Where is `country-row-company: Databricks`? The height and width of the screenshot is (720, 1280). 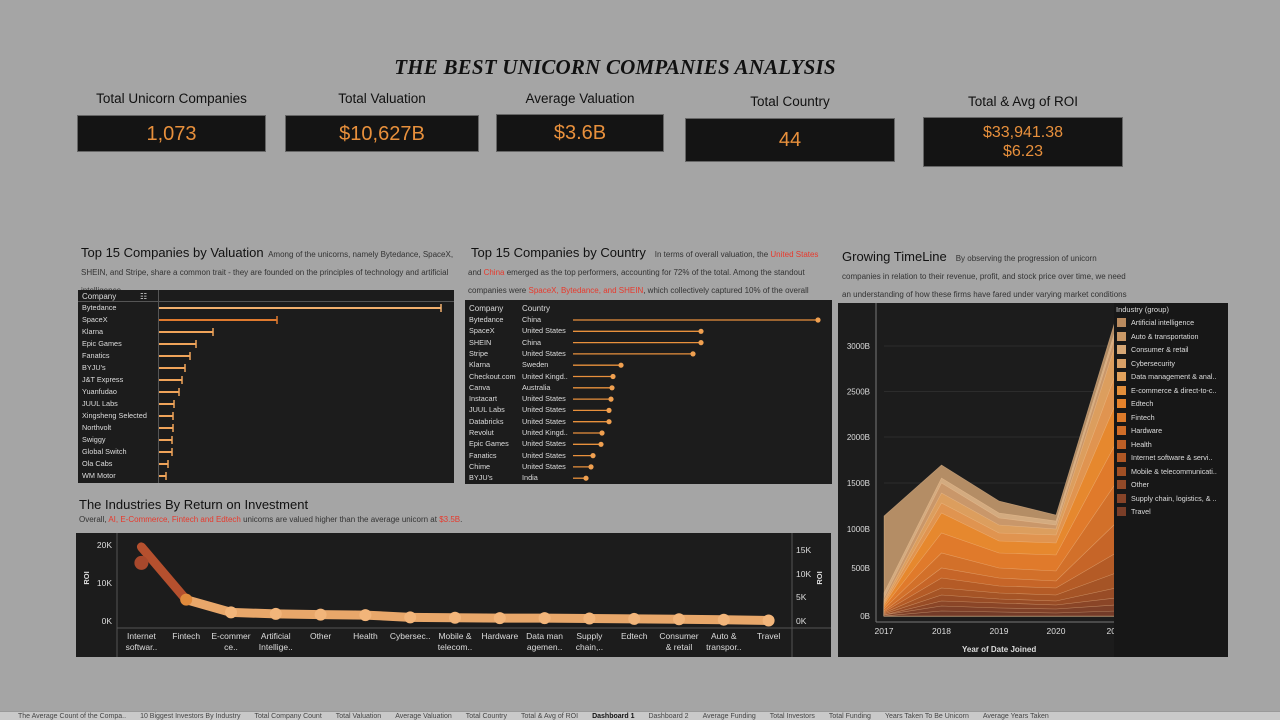
country-row-company: Databricks is located at coordinates (486, 421).